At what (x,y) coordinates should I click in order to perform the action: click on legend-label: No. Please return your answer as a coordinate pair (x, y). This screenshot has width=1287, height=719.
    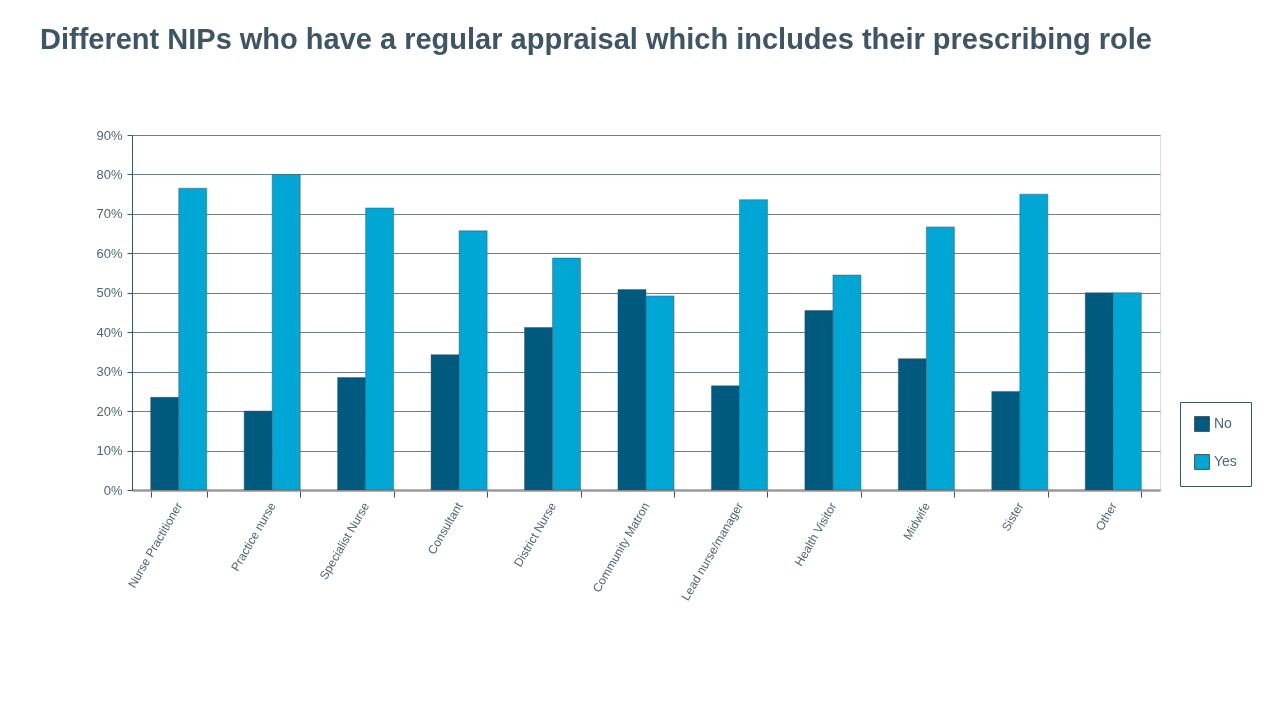
    Looking at the image, I should click on (1223, 423).